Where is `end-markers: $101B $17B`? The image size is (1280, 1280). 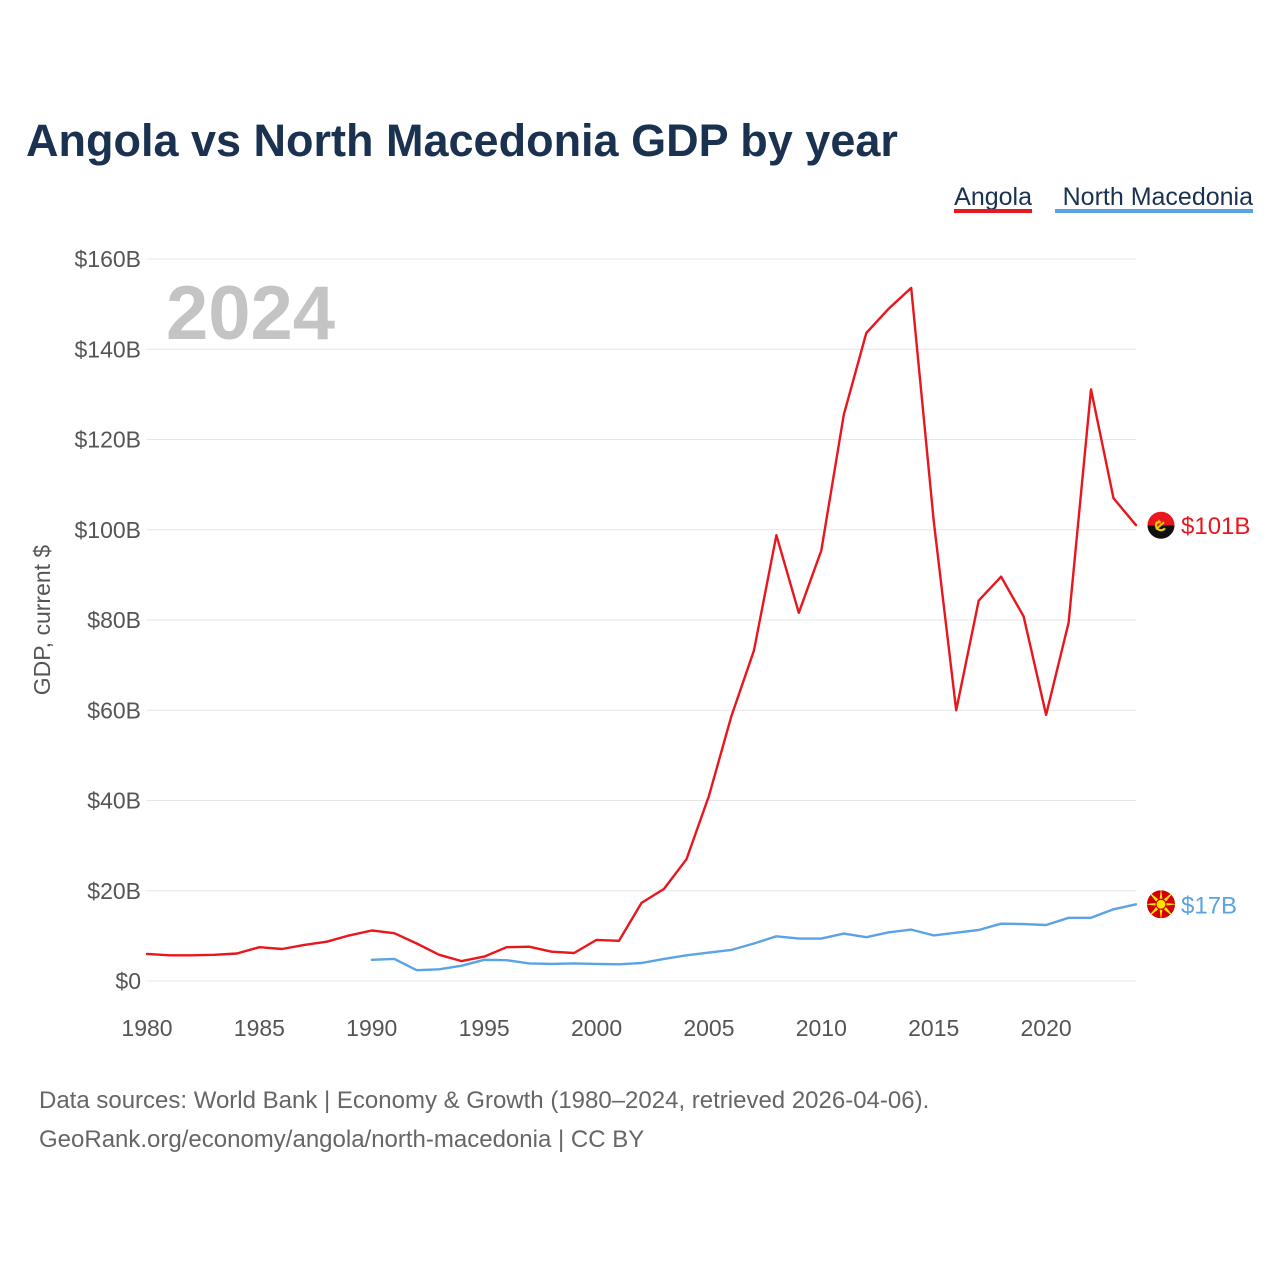 end-markers: $101B $17B is located at coordinates (1198, 714).